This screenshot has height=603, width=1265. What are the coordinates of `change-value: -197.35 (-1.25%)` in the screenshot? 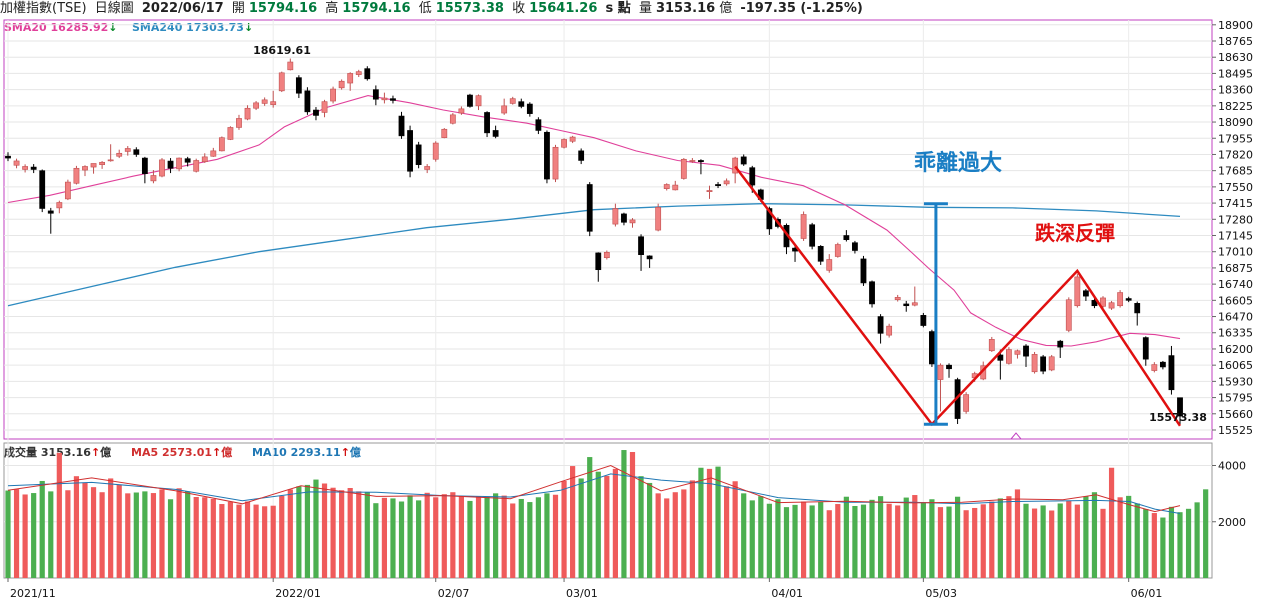 It's located at (801, 8).